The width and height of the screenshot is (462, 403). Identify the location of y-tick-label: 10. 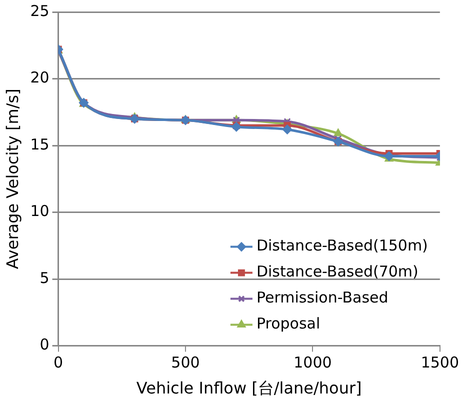
(40, 211).